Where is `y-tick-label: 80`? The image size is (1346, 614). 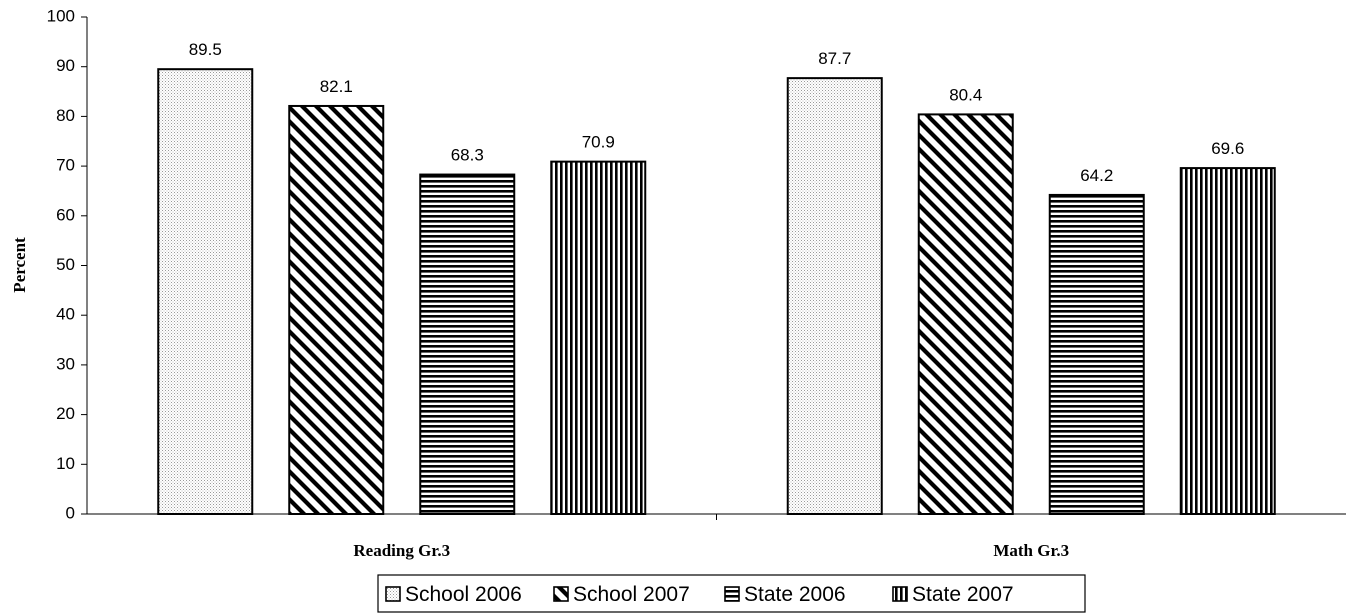 y-tick-label: 80 is located at coordinates (65, 115).